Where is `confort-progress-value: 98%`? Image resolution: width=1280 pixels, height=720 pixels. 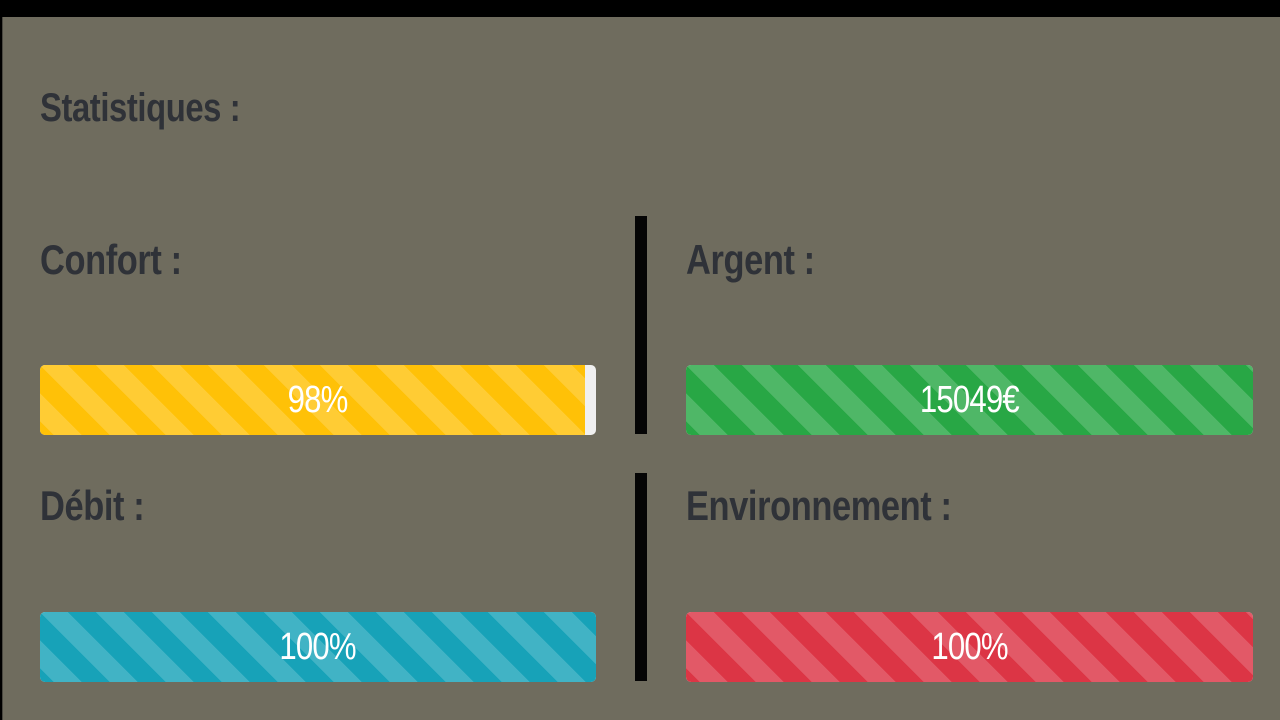 confort-progress-value: 98% is located at coordinates (318, 400).